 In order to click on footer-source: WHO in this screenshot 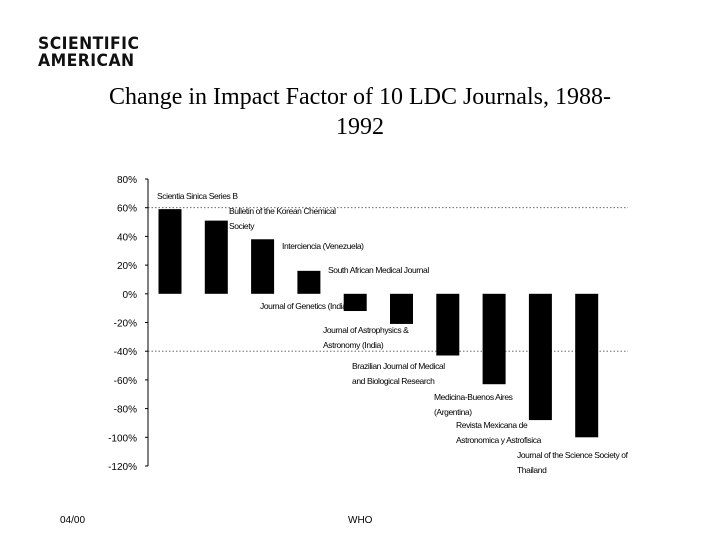, I will do `click(360, 520)`.